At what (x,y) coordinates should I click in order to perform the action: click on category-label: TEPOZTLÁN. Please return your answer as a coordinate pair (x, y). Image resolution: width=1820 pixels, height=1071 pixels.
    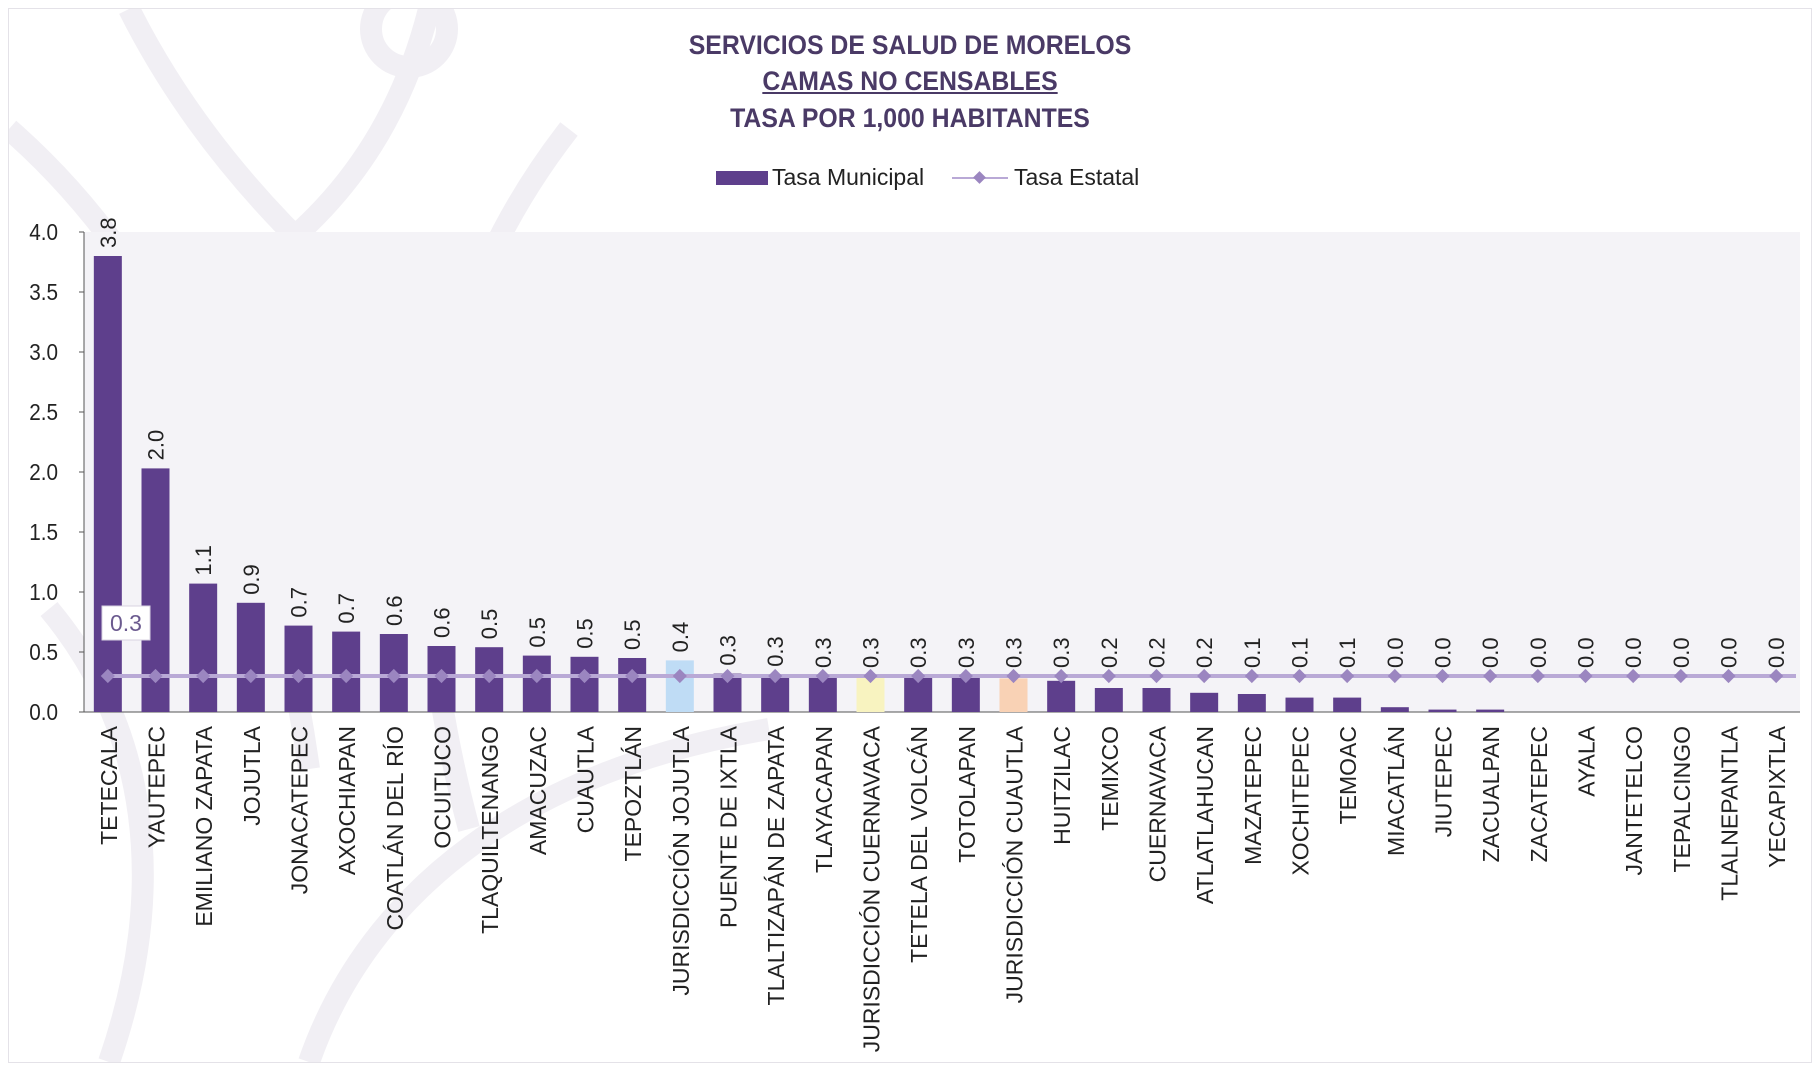
    Looking at the image, I should click on (633, 793).